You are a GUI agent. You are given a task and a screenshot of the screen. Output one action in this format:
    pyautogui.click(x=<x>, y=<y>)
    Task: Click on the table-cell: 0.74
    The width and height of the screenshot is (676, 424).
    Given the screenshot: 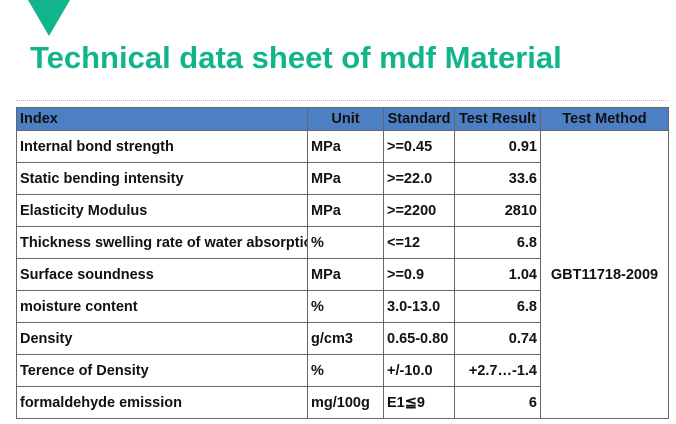 What is the action you would take?
    pyautogui.click(x=497, y=338)
    